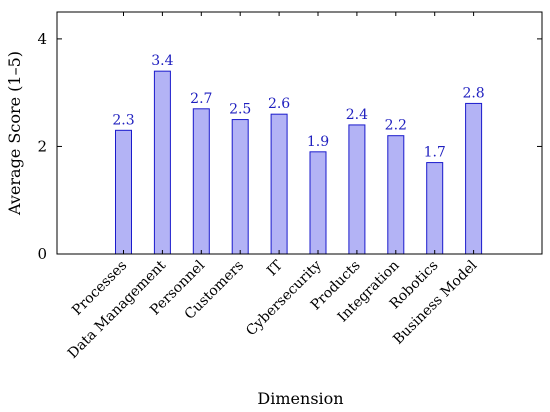 Image resolution: width=550 pixels, height=412 pixels. What do you see at coordinates (201, 99) in the screenshot?
I see `data-label: 2.7` at bounding box center [201, 99].